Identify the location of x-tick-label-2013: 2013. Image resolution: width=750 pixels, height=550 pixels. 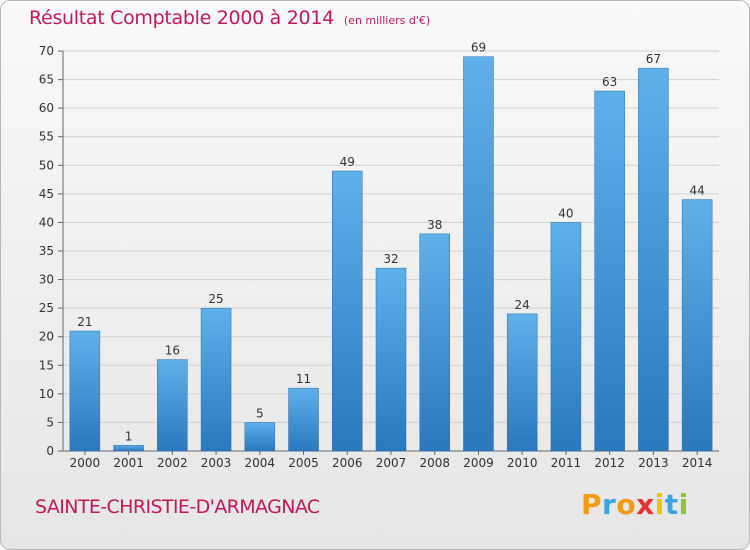
(653, 463).